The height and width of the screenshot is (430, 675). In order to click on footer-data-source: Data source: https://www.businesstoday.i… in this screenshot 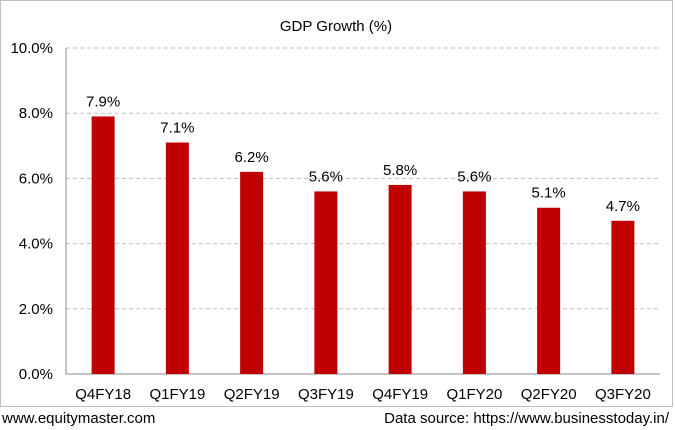, I will do `click(526, 418)`.